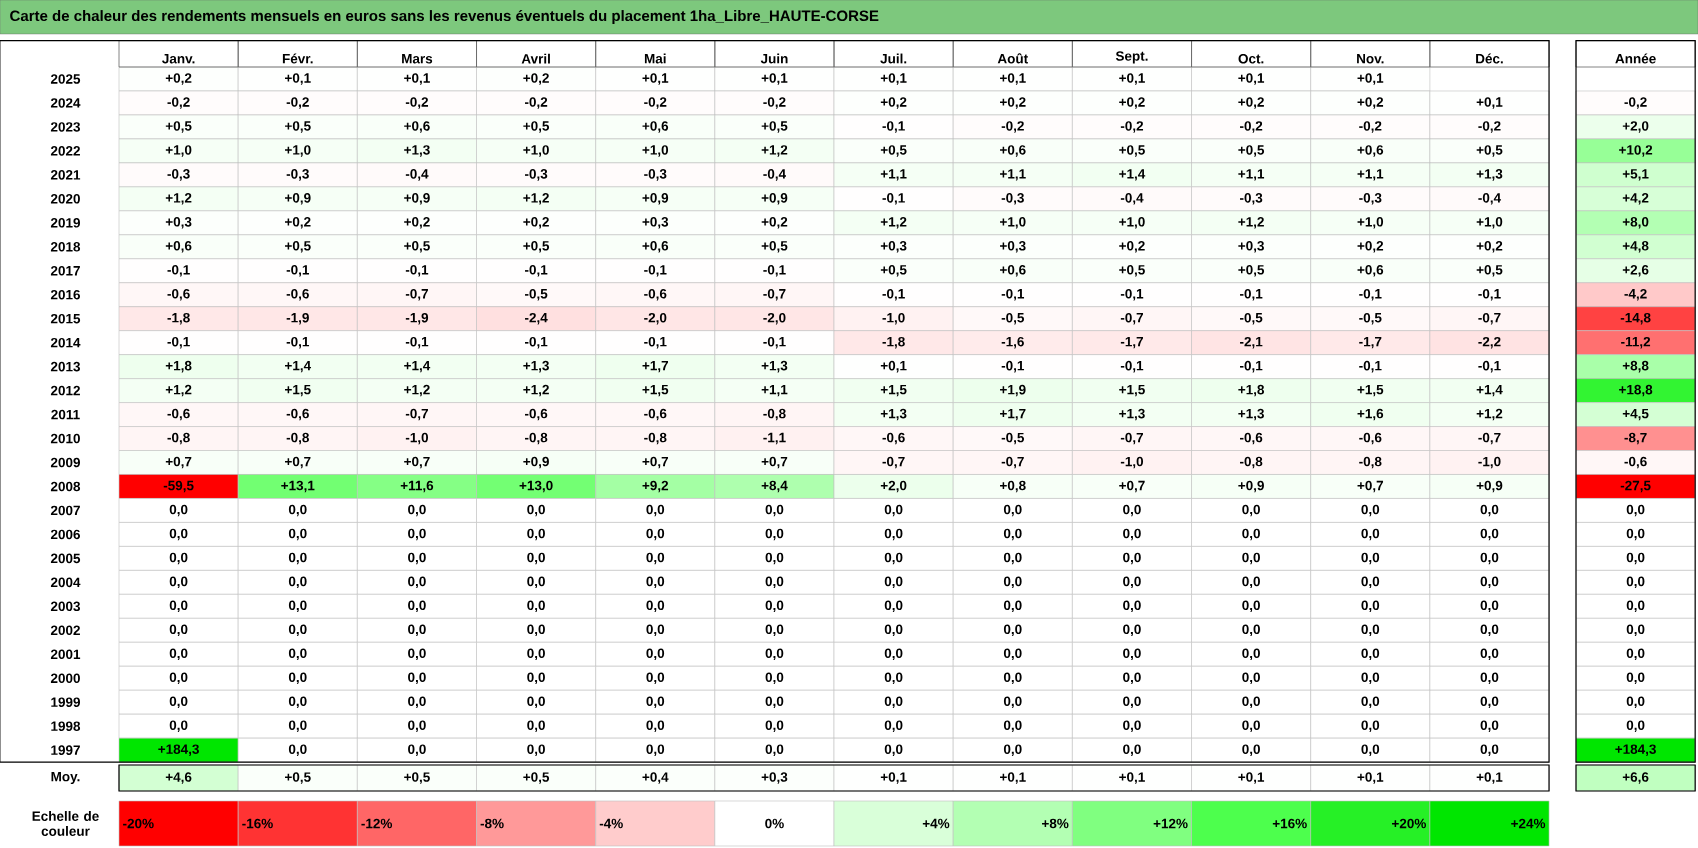 This screenshot has width=1698, height=848. Describe the element at coordinates (1013, 390) in the screenshot. I see `data-label: +1,9` at that location.